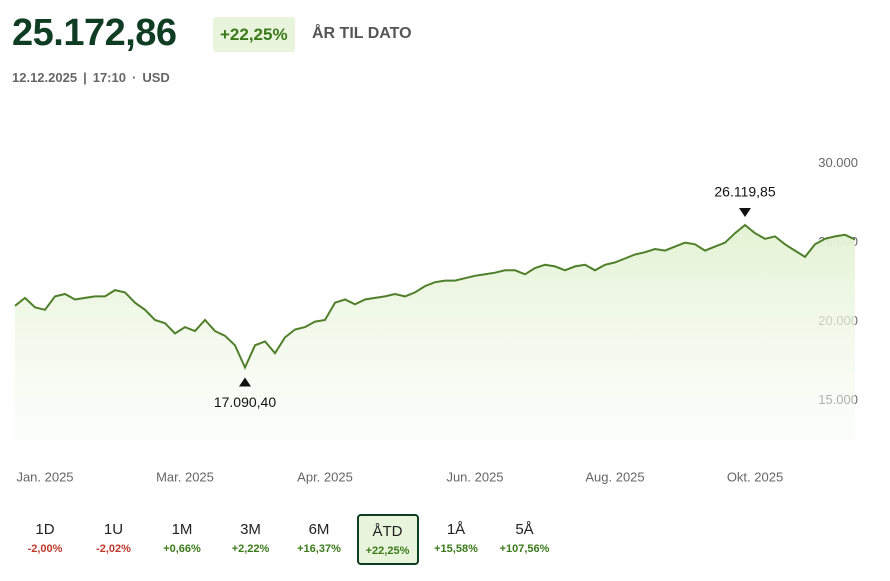 This screenshot has height=581, width=890. What do you see at coordinates (744, 192) in the screenshot?
I see `value-label: 26.119,85` at bounding box center [744, 192].